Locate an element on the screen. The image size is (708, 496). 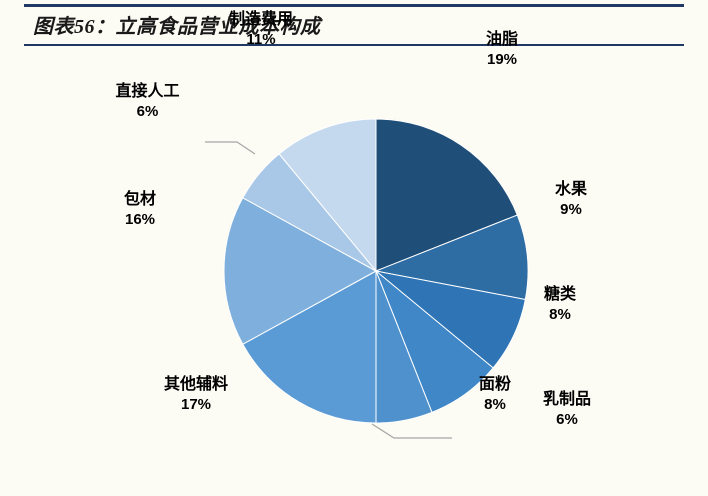
leader-line-zhijierengong is located at coordinates (230, 148).